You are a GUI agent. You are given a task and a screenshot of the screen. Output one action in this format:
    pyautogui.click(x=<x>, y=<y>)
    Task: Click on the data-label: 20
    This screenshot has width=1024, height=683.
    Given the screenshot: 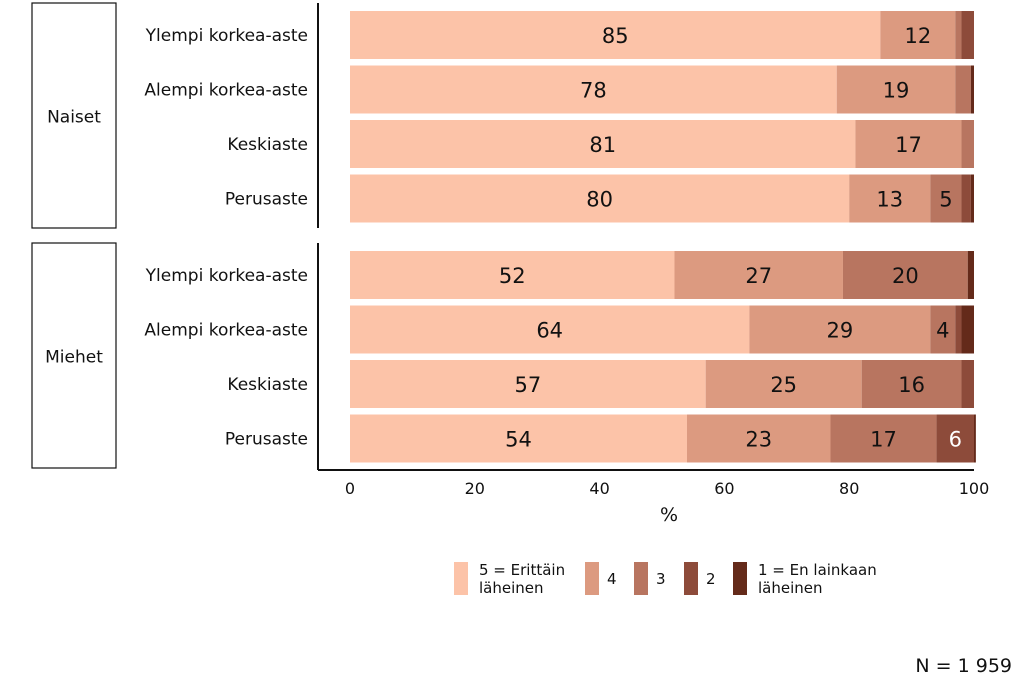 What is the action you would take?
    pyautogui.click(x=905, y=276)
    